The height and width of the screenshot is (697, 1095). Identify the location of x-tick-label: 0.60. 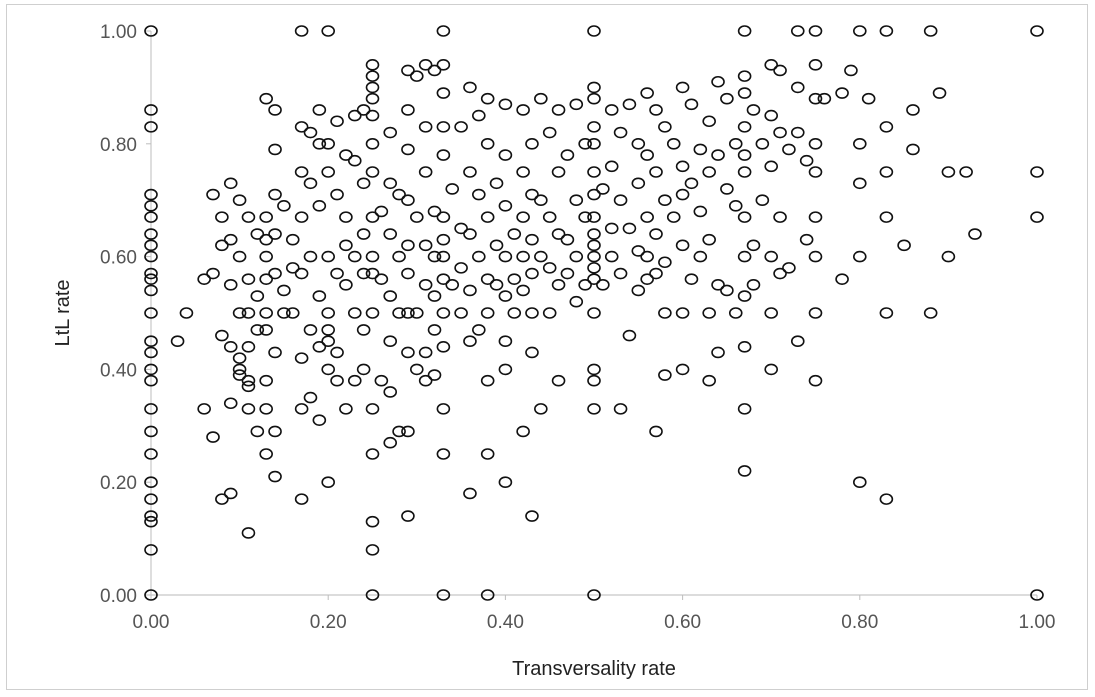
(682, 622).